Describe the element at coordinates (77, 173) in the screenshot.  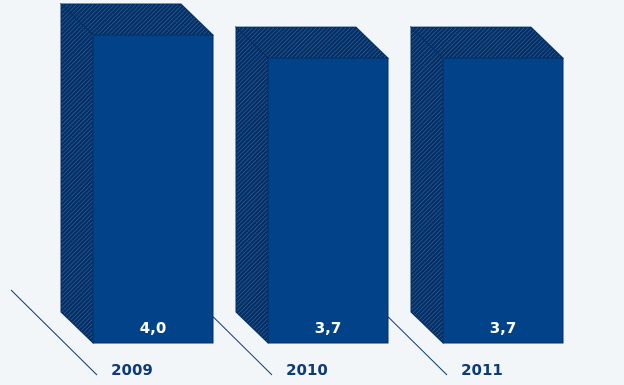
I see `bar-side-2009` at that location.